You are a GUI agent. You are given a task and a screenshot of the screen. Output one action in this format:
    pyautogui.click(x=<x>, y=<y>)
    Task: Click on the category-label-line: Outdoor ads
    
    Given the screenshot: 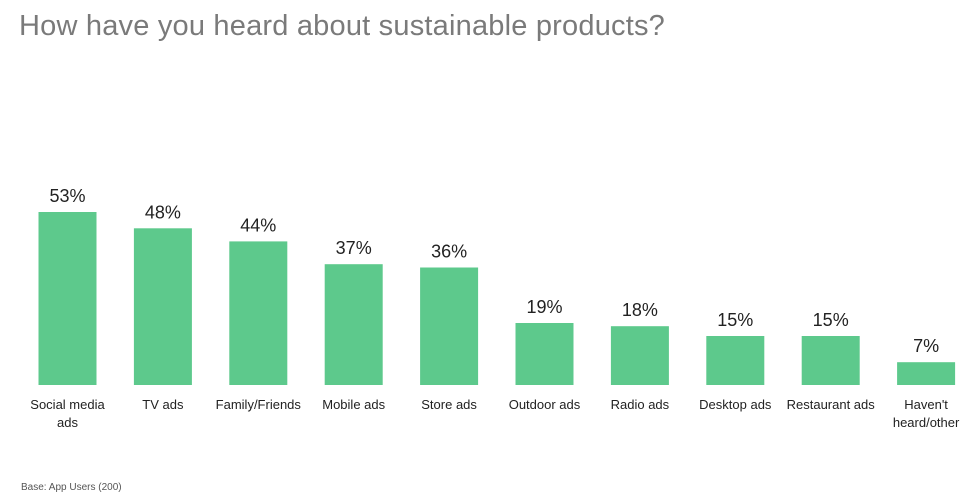 What is the action you would take?
    pyautogui.click(x=545, y=404)
    